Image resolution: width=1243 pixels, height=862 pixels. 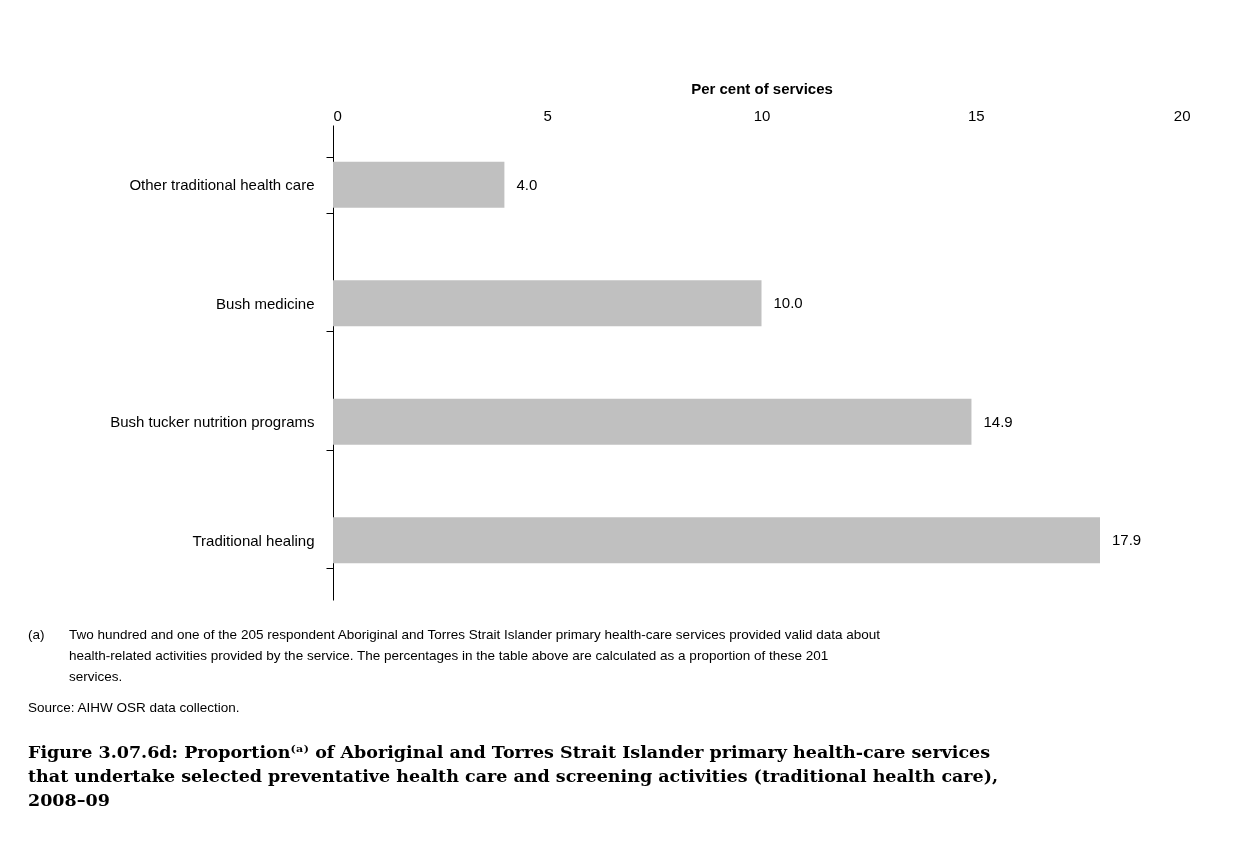 I want to click on y-tick-label: Bush tucker nutrition programs, so click(x=212, y=422).